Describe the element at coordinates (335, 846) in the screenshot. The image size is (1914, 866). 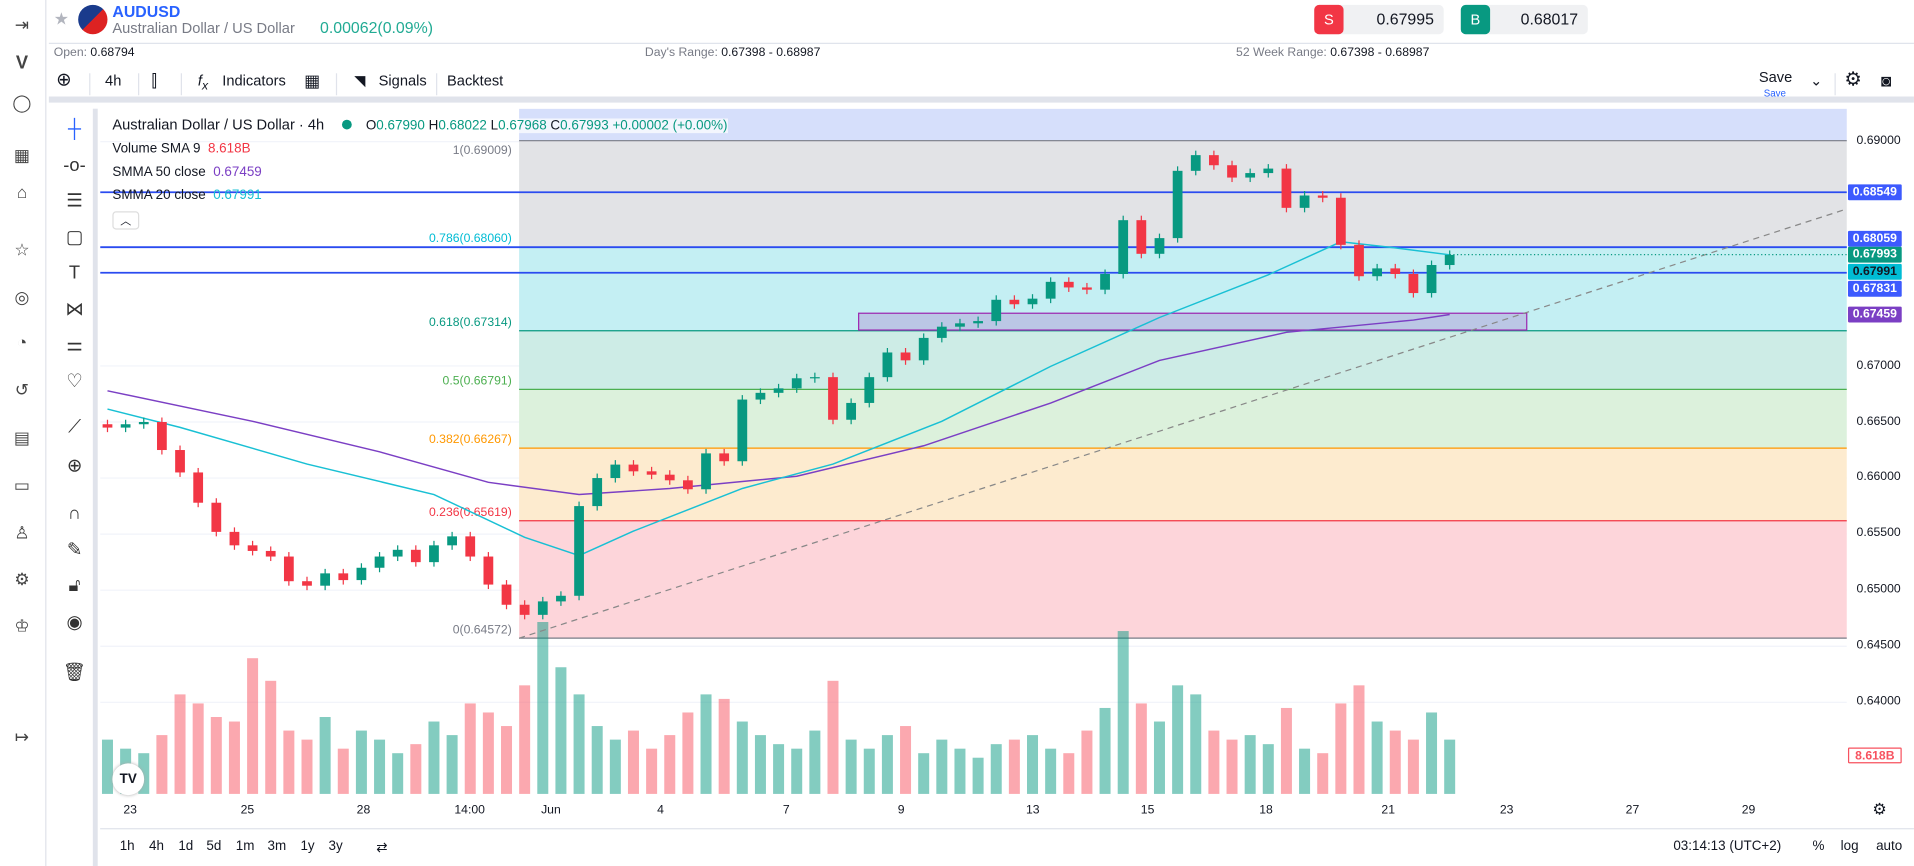
I see `range-3y: 3y` at that location.